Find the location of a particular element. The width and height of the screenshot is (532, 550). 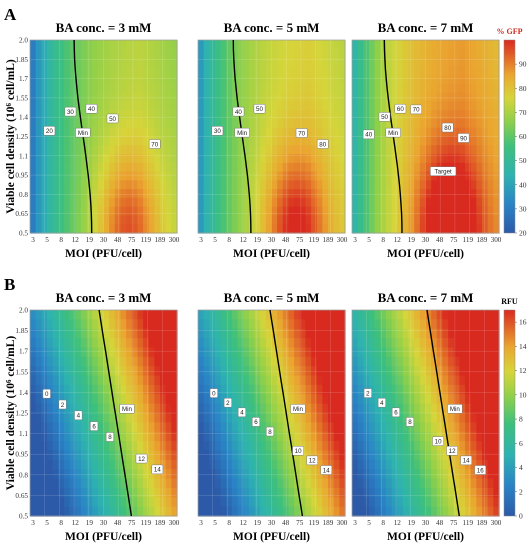

min-contour-line is located at coordinates (115, 413).